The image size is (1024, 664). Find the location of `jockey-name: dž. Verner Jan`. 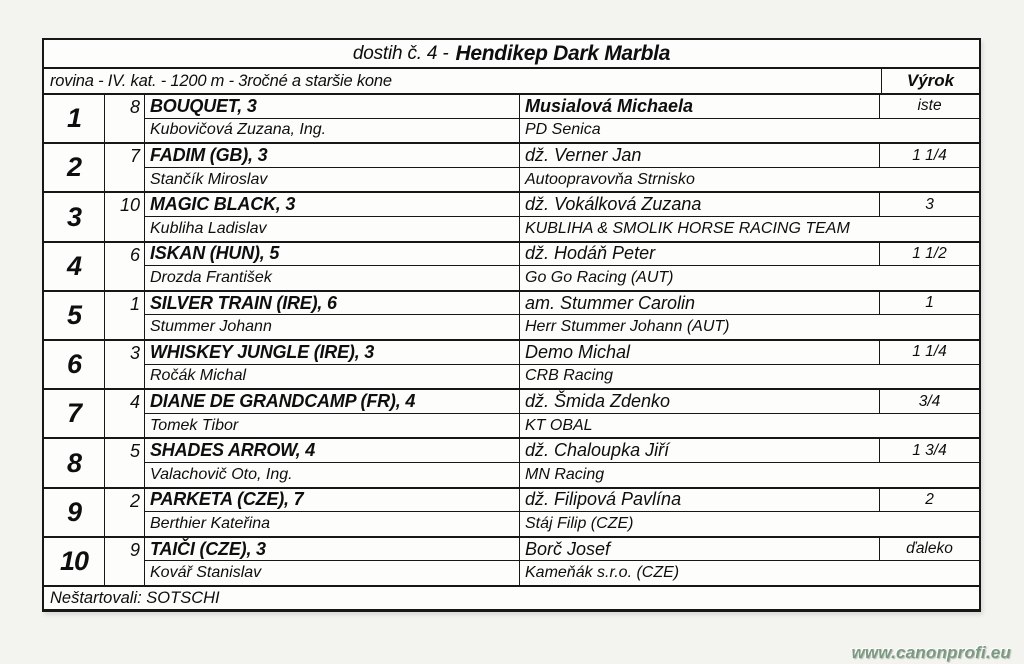

jockey-name: dž. Verner Jan is located at coordinates (700, 156).